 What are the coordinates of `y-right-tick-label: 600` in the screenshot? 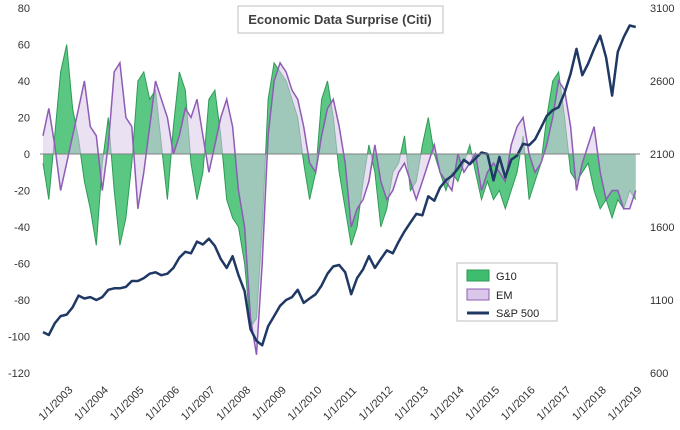 It's located at (659, 374).